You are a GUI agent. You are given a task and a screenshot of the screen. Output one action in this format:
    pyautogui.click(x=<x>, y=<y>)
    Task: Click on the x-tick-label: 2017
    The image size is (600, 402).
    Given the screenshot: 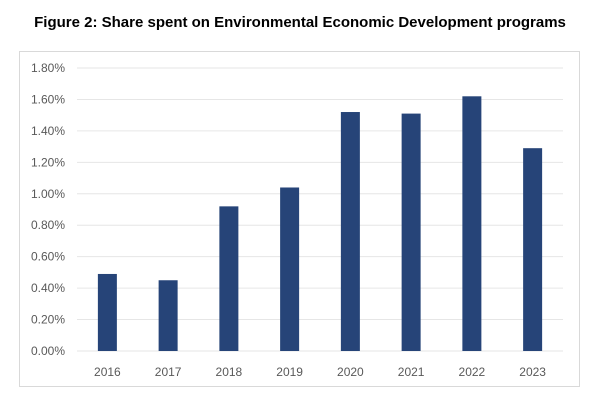 What is the action you would take?
    pyautogui.click(x=168, y=372)
    